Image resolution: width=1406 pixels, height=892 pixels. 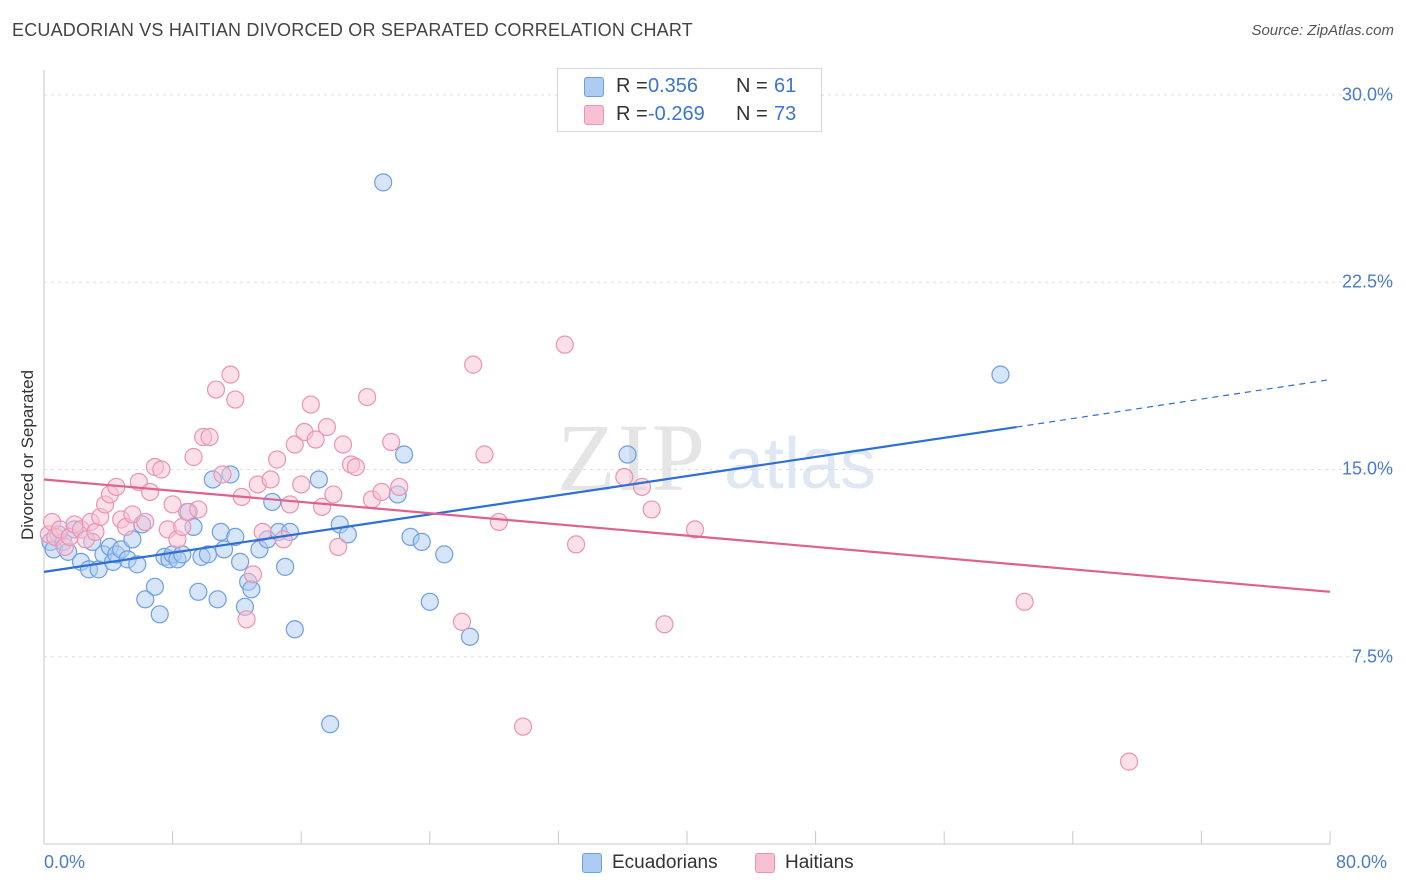 What do you see at coordinates (1367, 94) in the screenshot?
I see `y-tick-label: 30.0%` at bounding box center [1367, 94].